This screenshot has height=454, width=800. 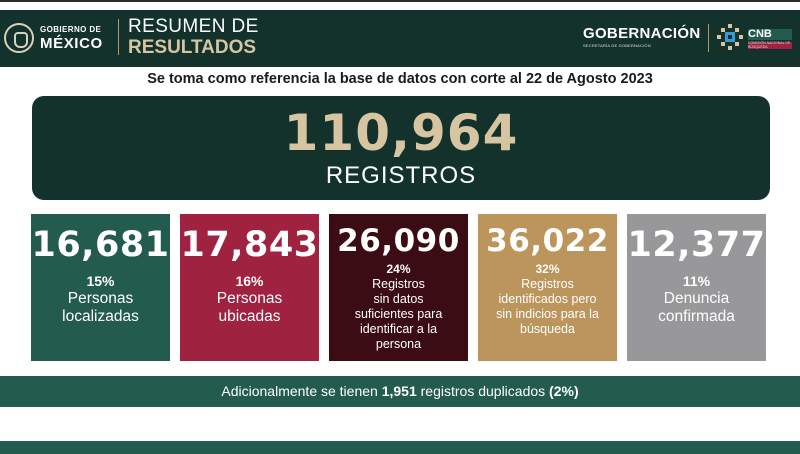 I want to click on card-percent: 15%, so click(x=100, y=281).